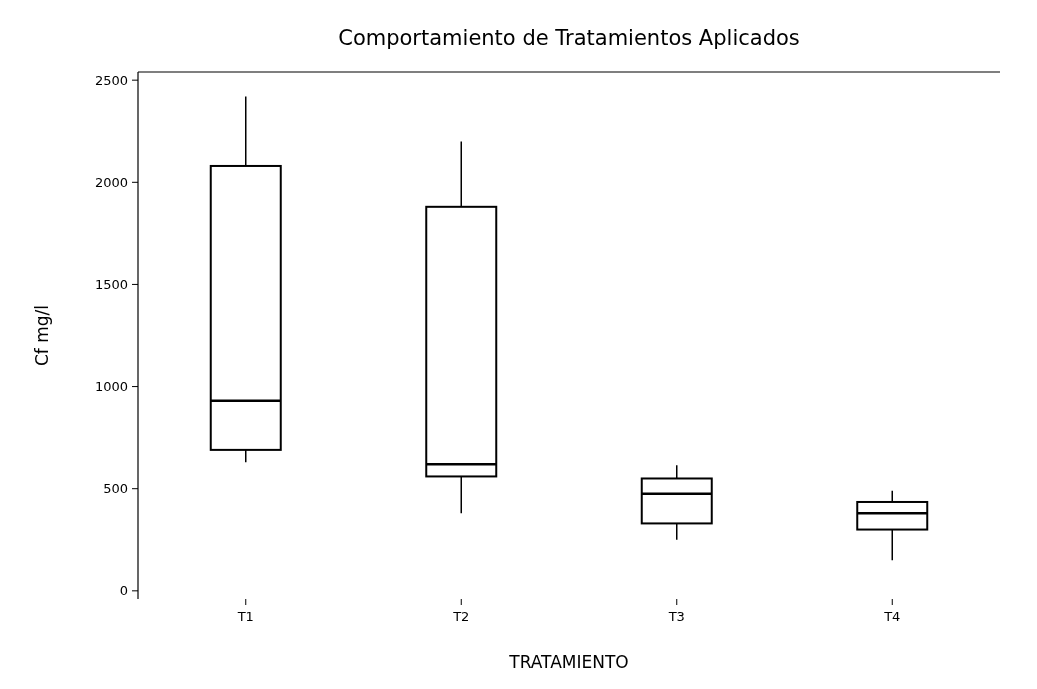 This screenshot has width=1037, height=689. I want to click on chart-title: Comportamiento de Tratamientos Aplicados, so click(569, 38).